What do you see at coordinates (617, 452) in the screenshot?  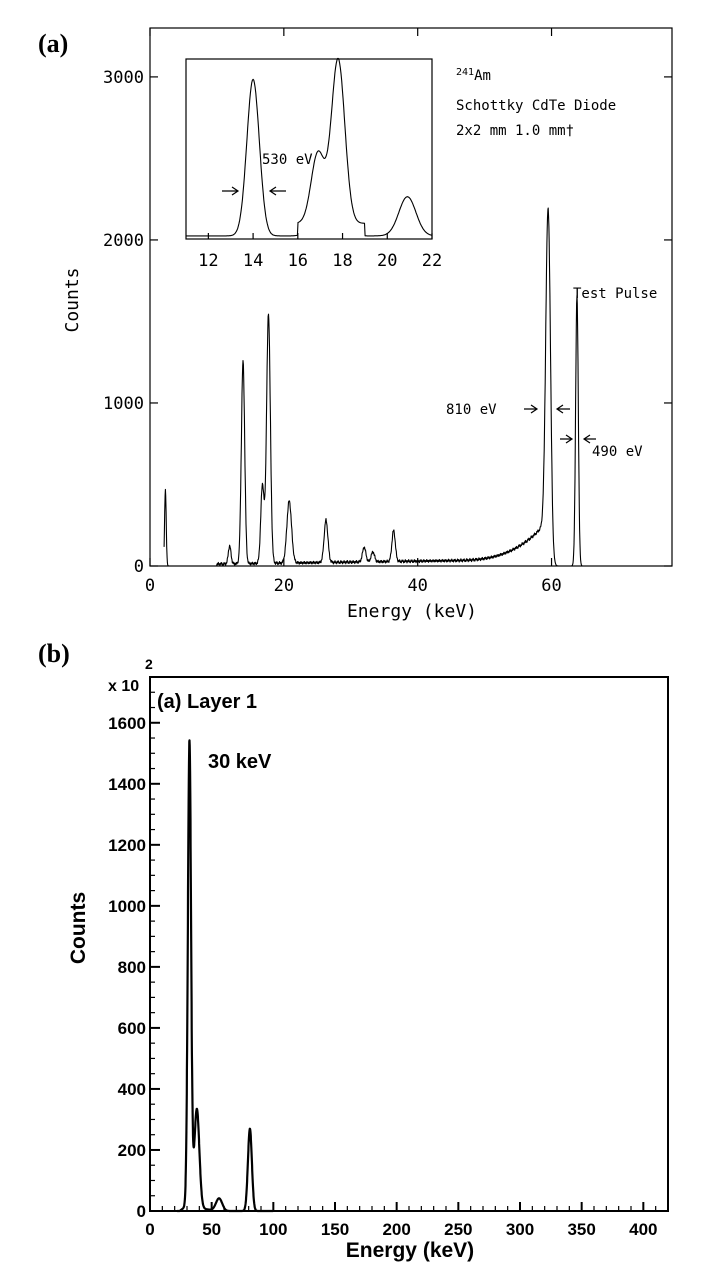 I see `fwhm-test-pulse-label: 490 eV` at bounding box center [617, 452].